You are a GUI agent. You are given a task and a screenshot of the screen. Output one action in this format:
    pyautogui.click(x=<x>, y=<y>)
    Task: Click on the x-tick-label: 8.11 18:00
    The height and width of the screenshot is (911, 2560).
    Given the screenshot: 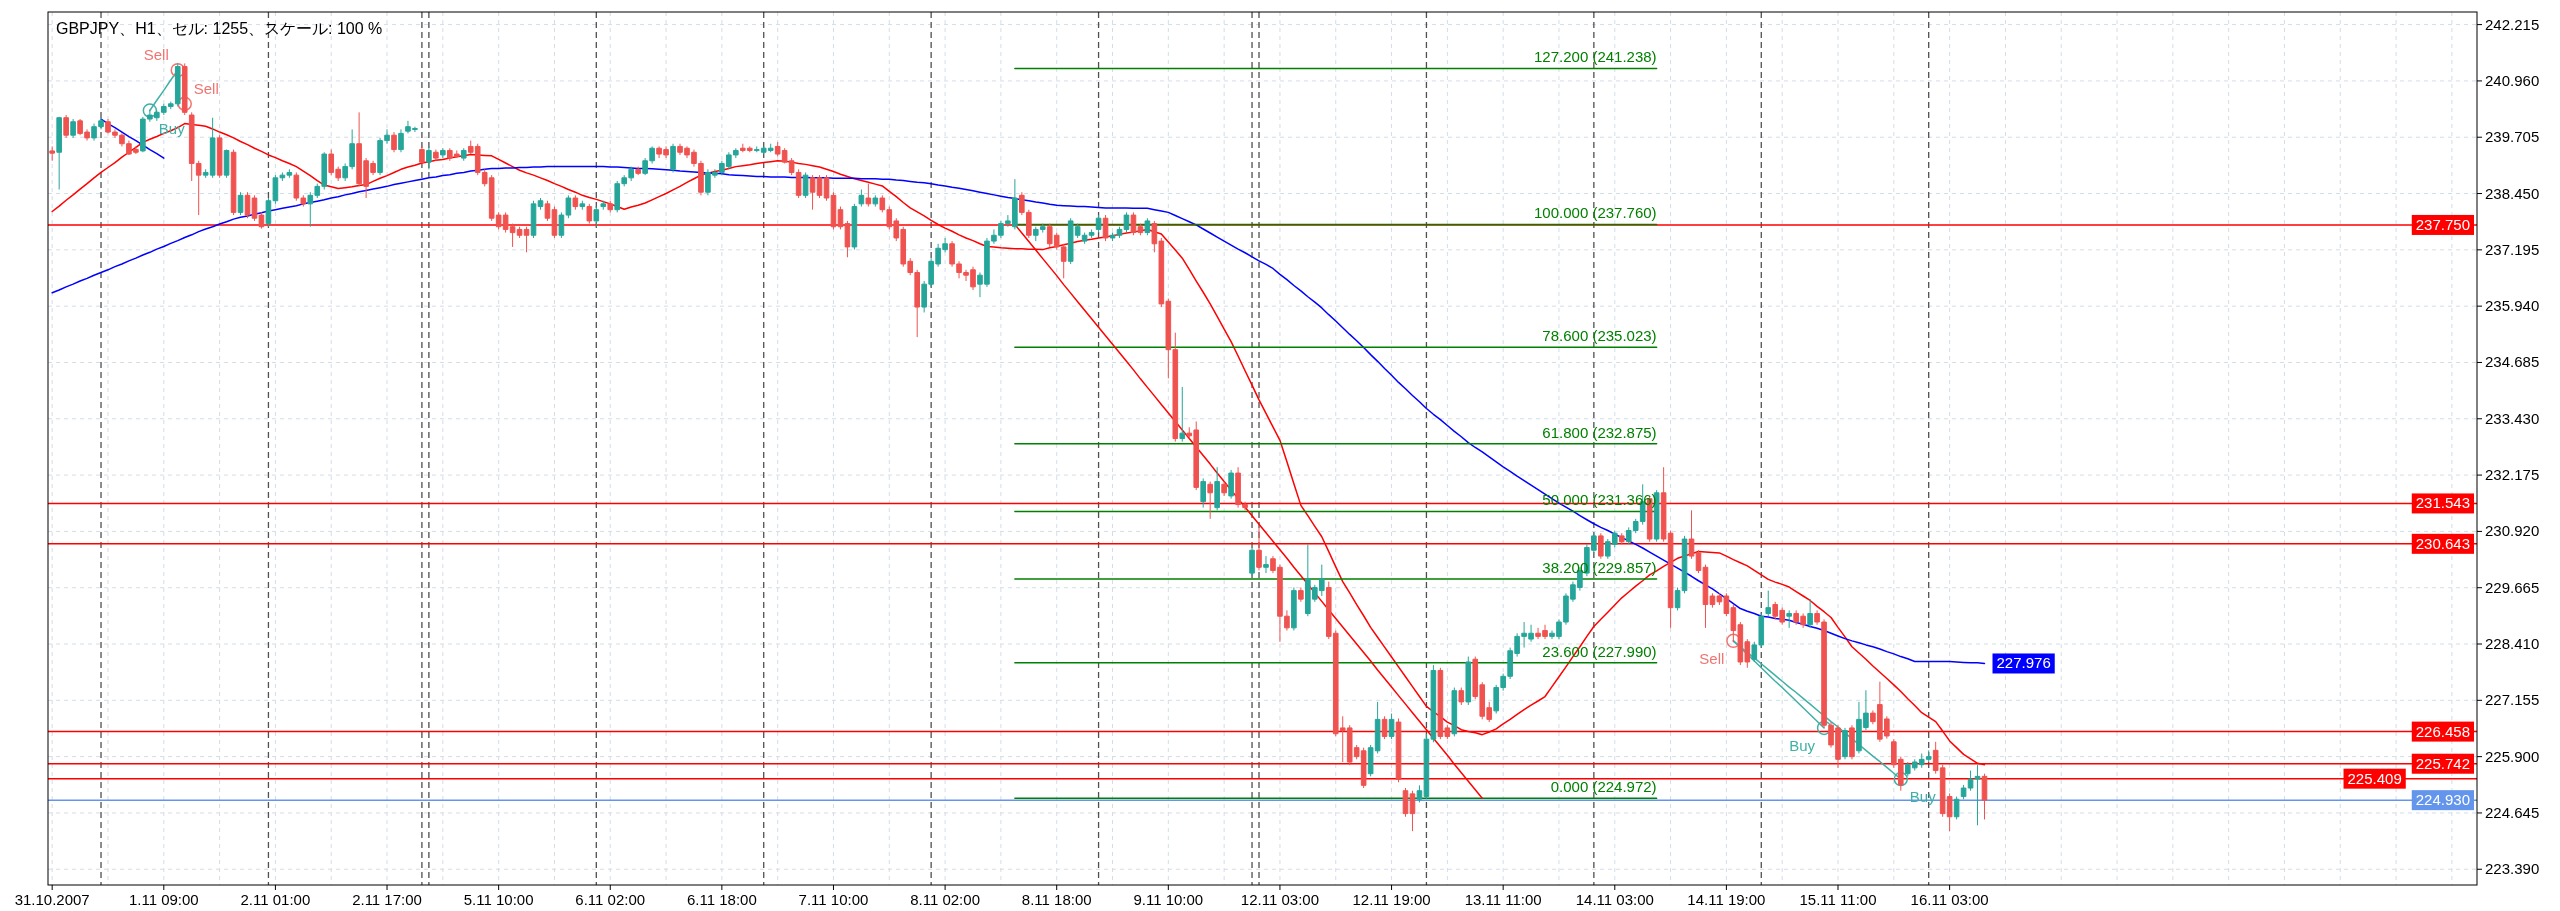 What is the action you would take?
    pyautogui.click(x=1056, y=899)
    